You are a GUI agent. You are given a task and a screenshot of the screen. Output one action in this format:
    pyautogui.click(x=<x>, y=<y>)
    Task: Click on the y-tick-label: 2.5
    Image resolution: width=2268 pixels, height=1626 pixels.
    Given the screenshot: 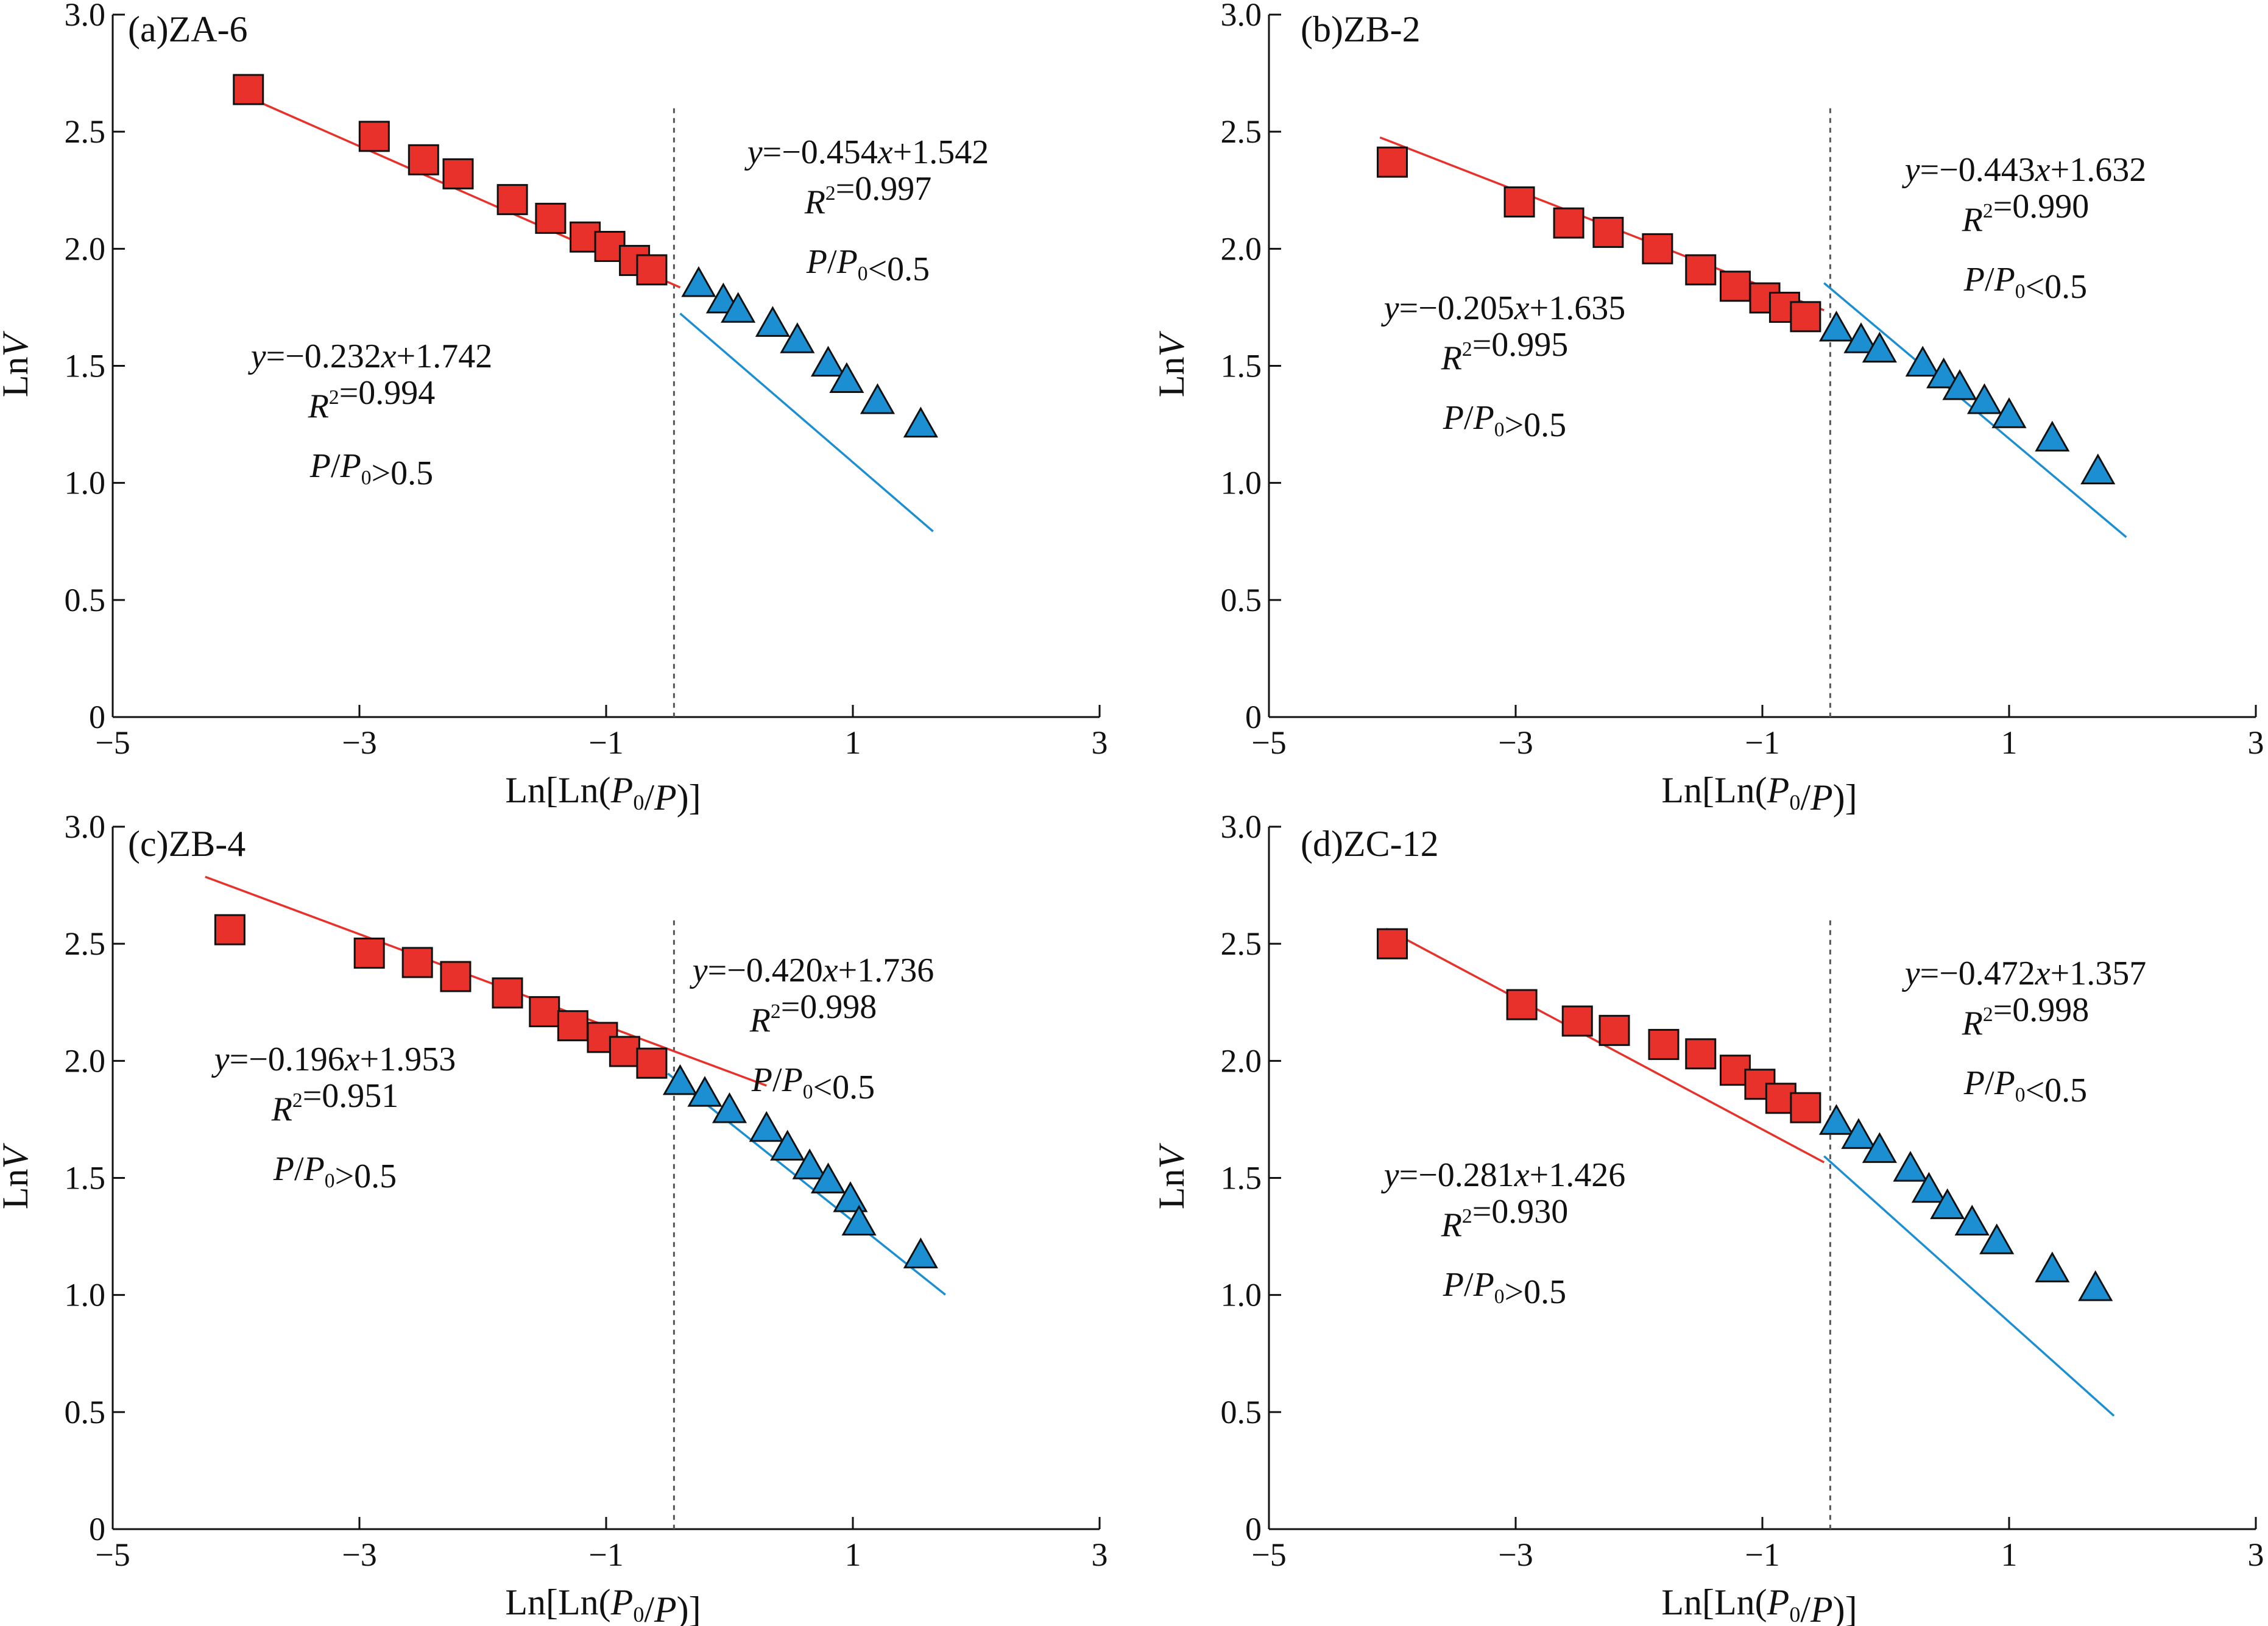 What is the action you would take?
    pyautogui.click(x=1241, y=944)
    